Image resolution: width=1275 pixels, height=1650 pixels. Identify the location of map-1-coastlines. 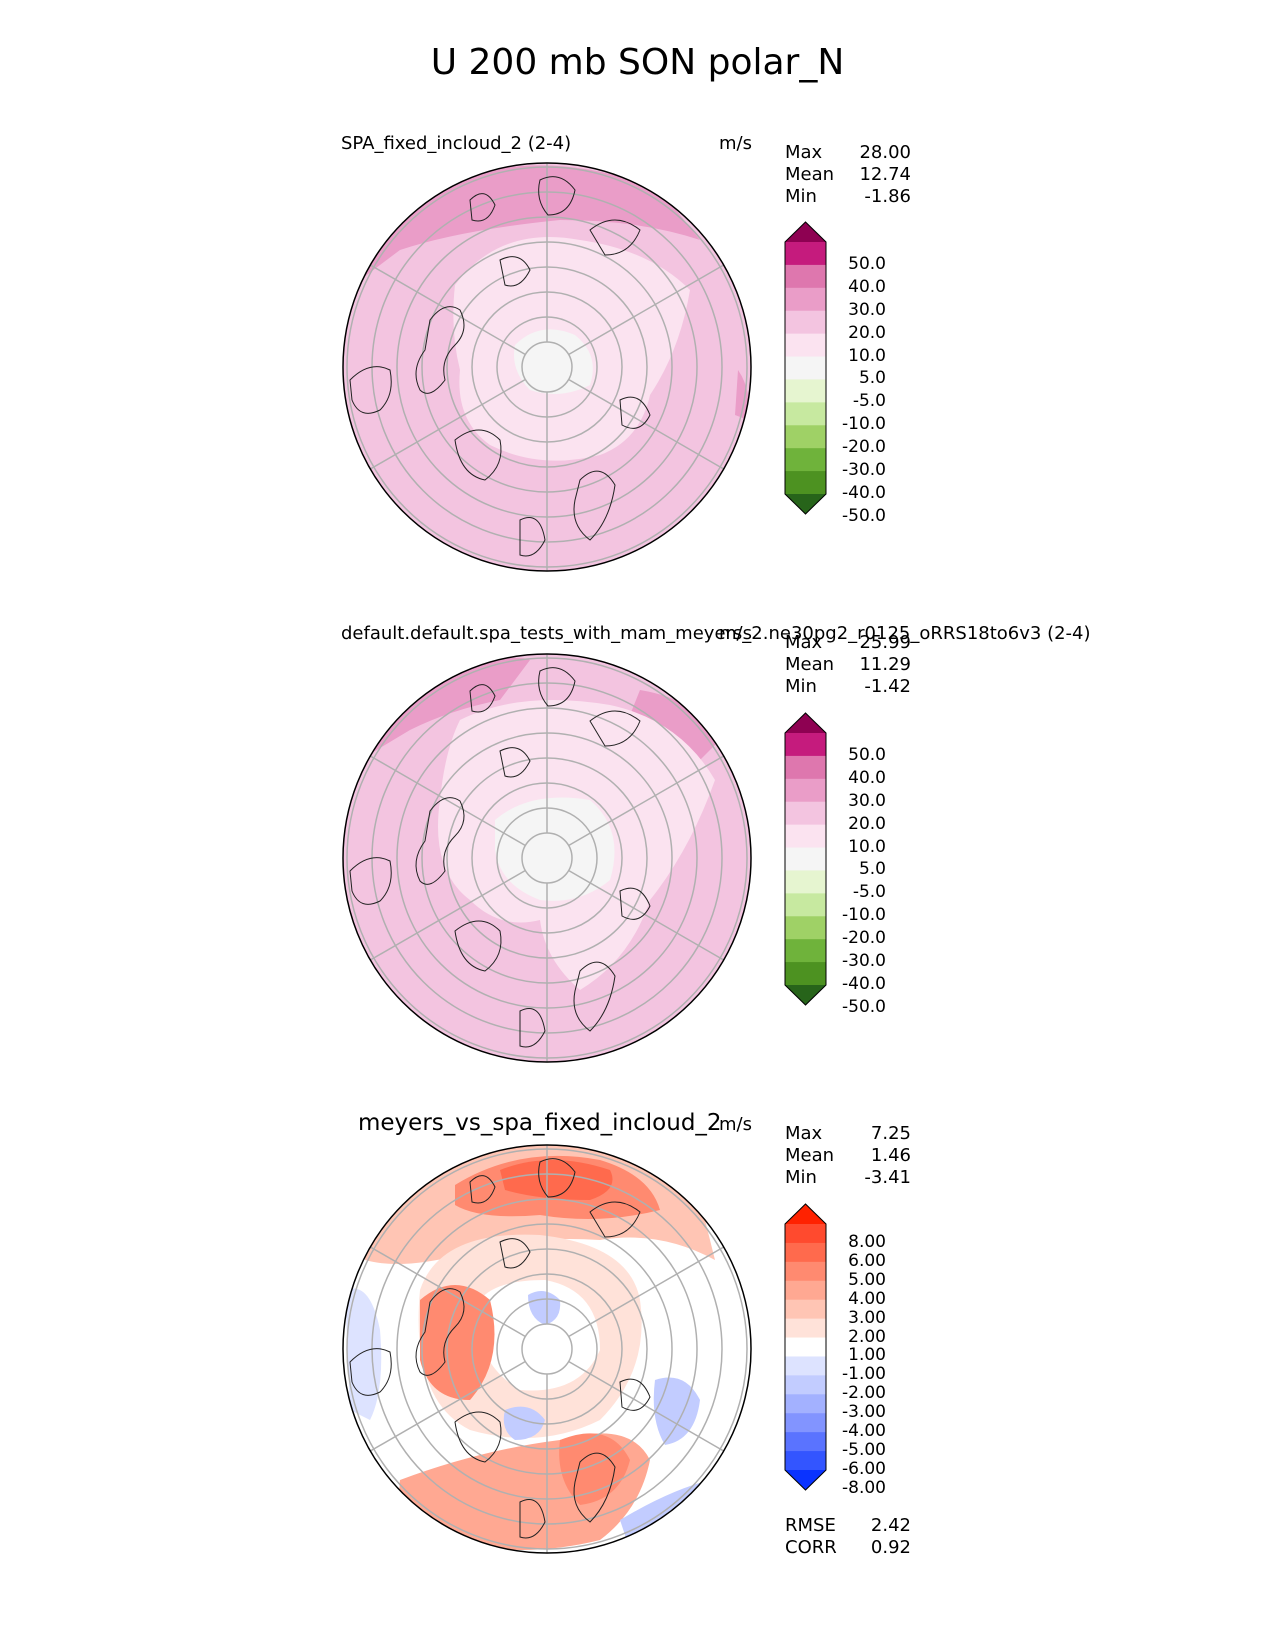
(500, 366).